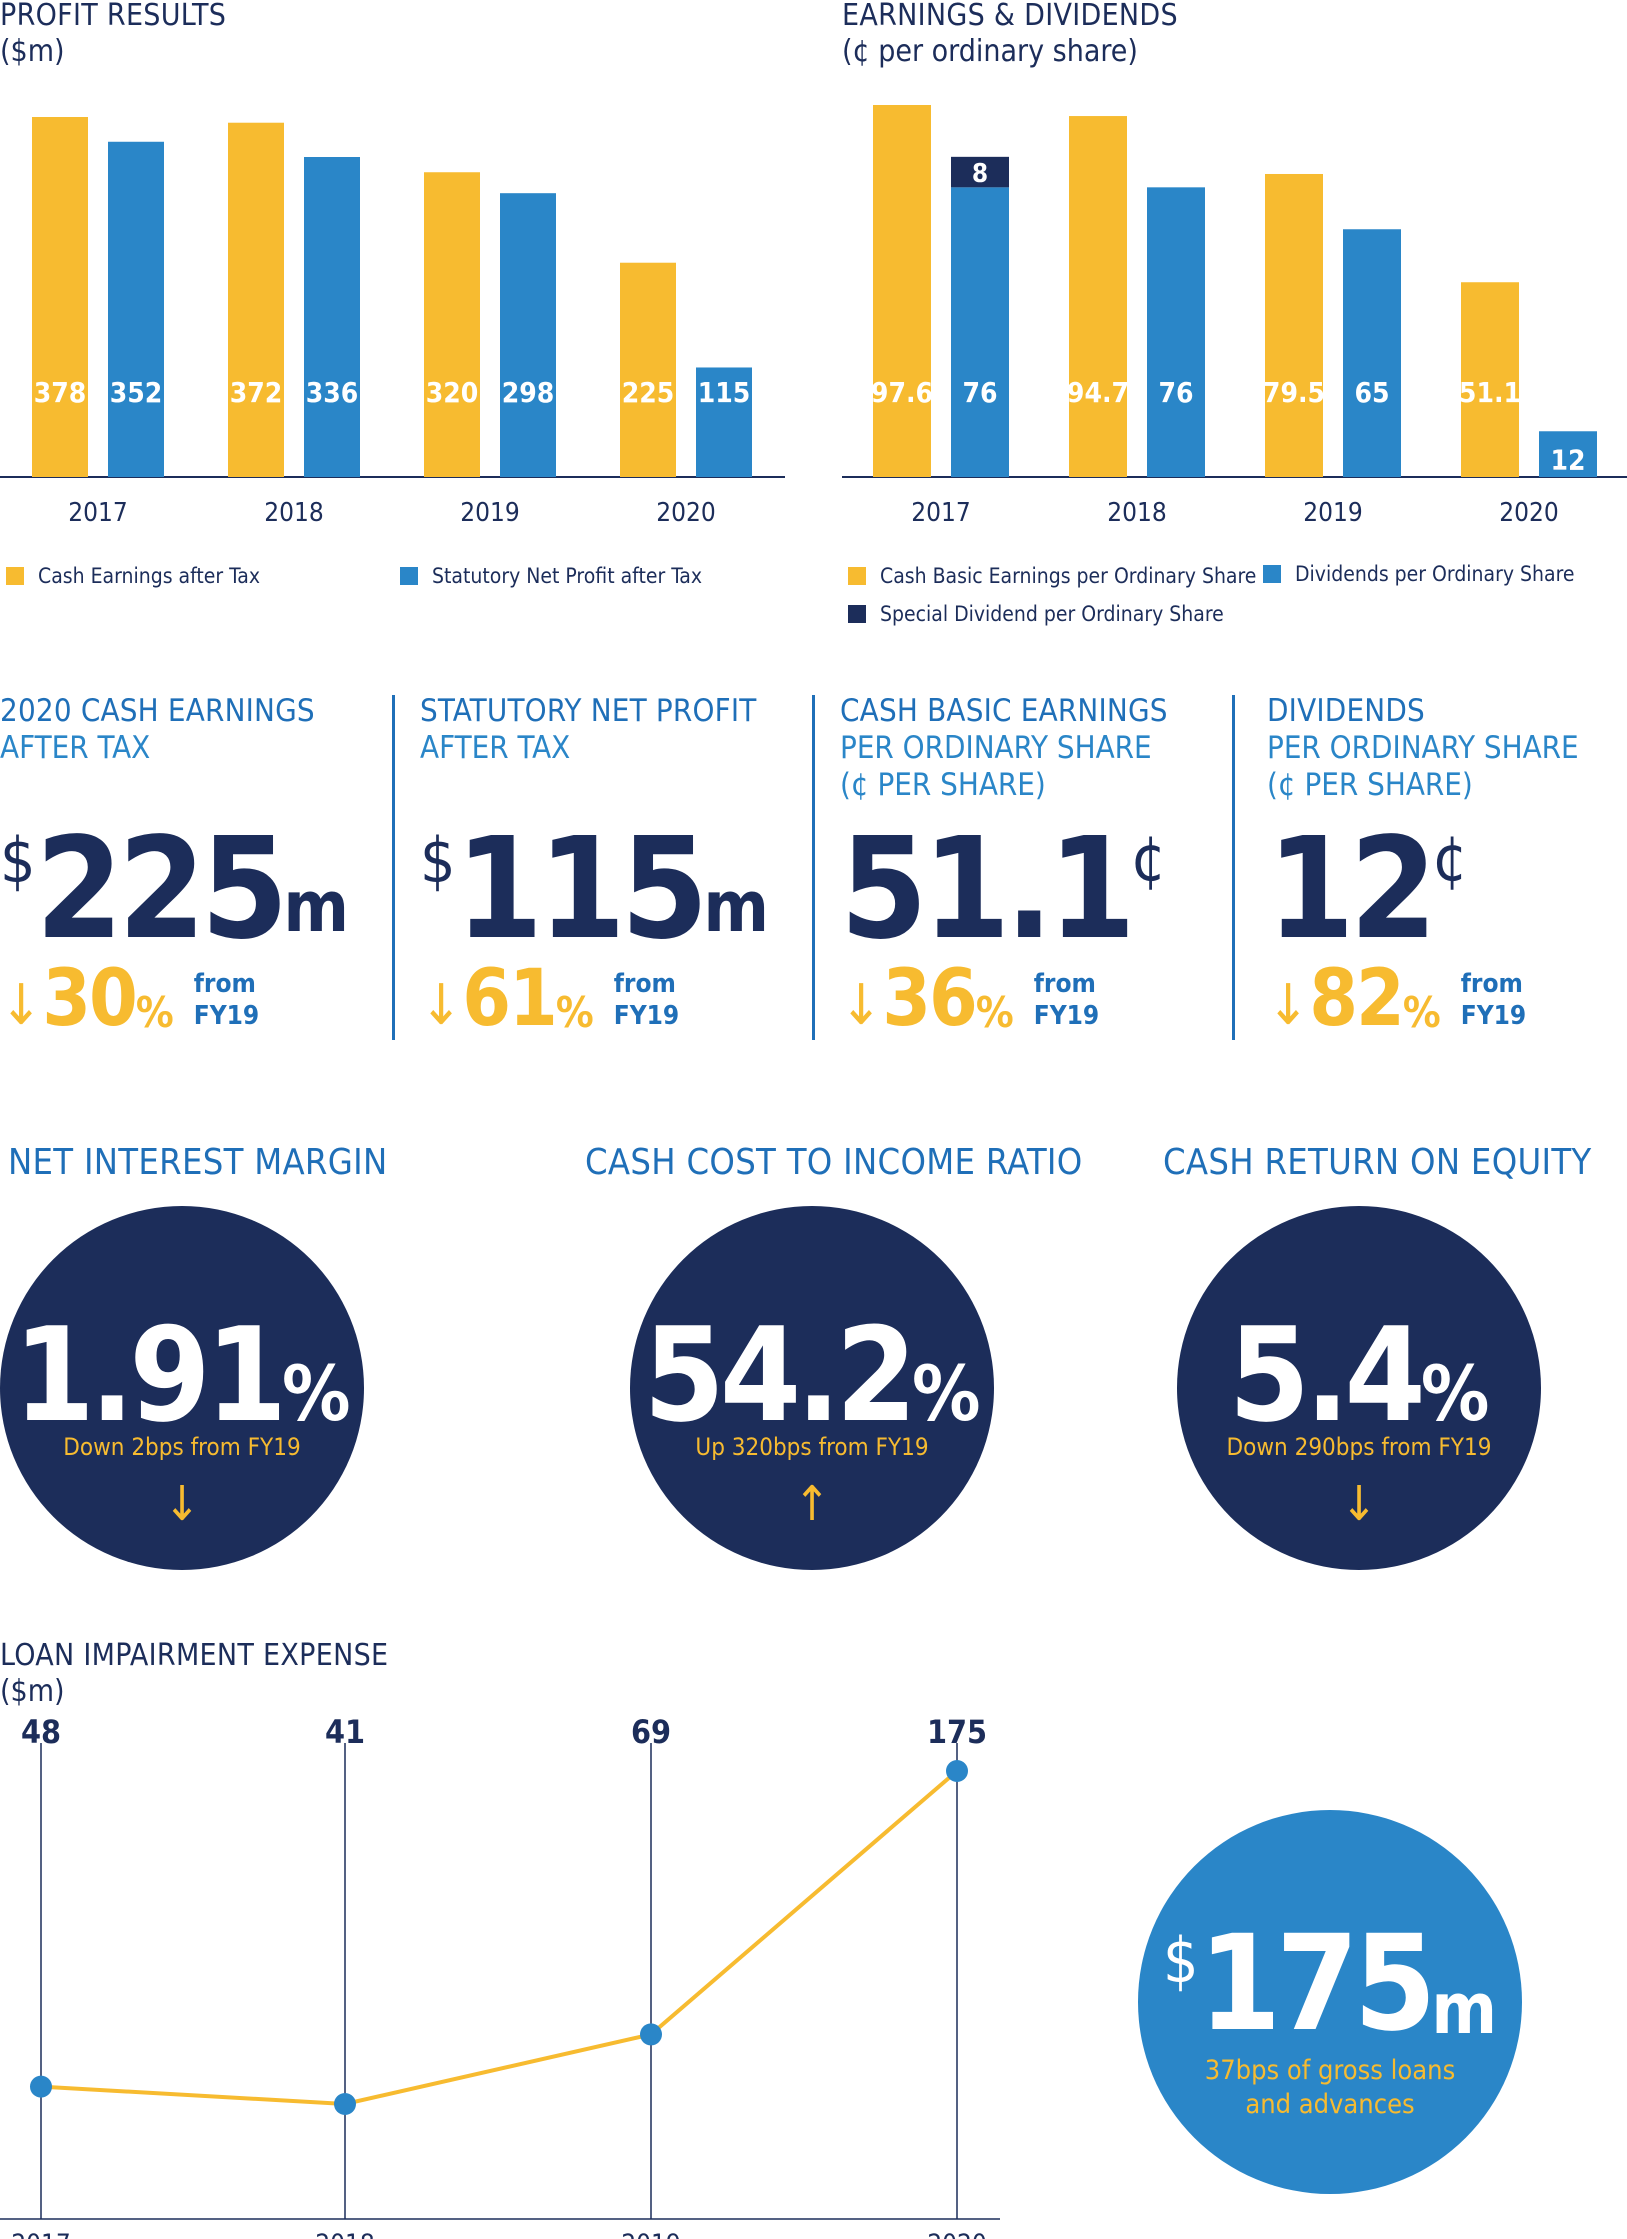 The width and height of the screenshot is (1627, 2239). Describe the element at coordinates (980, 174) in the screenshot. I see `bar-special-value-label: 8` at that location.